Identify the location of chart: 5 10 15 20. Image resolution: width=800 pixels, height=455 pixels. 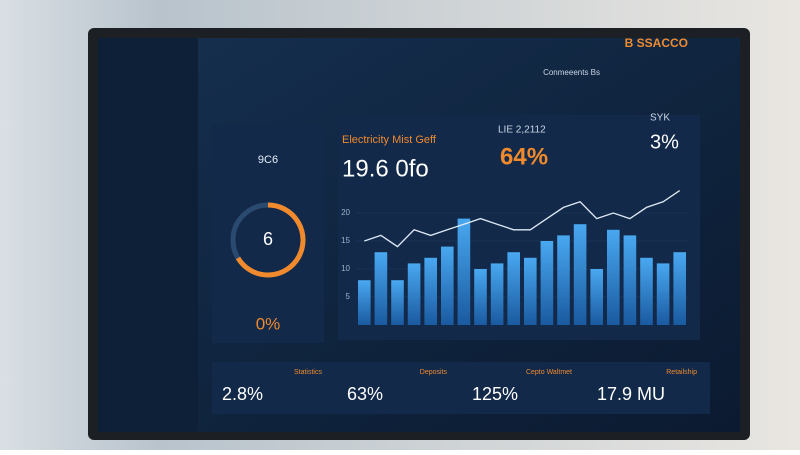
(514, 257).